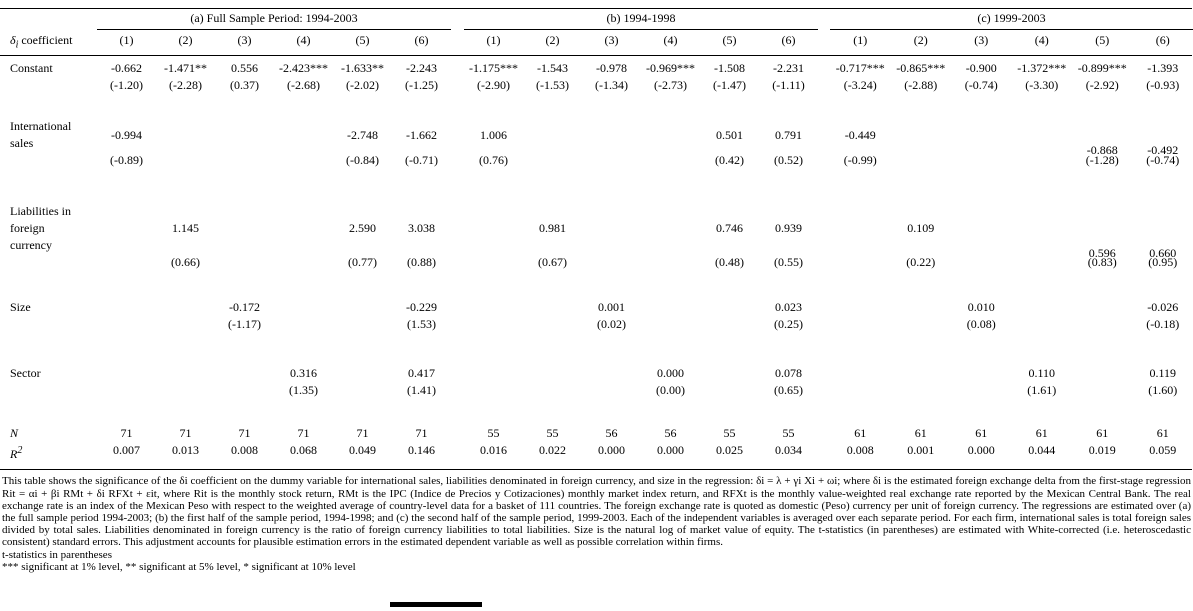 This screenshot has width=1193, height=611. I want to click on coefficient-value: -0.865***, so click(921, 68).